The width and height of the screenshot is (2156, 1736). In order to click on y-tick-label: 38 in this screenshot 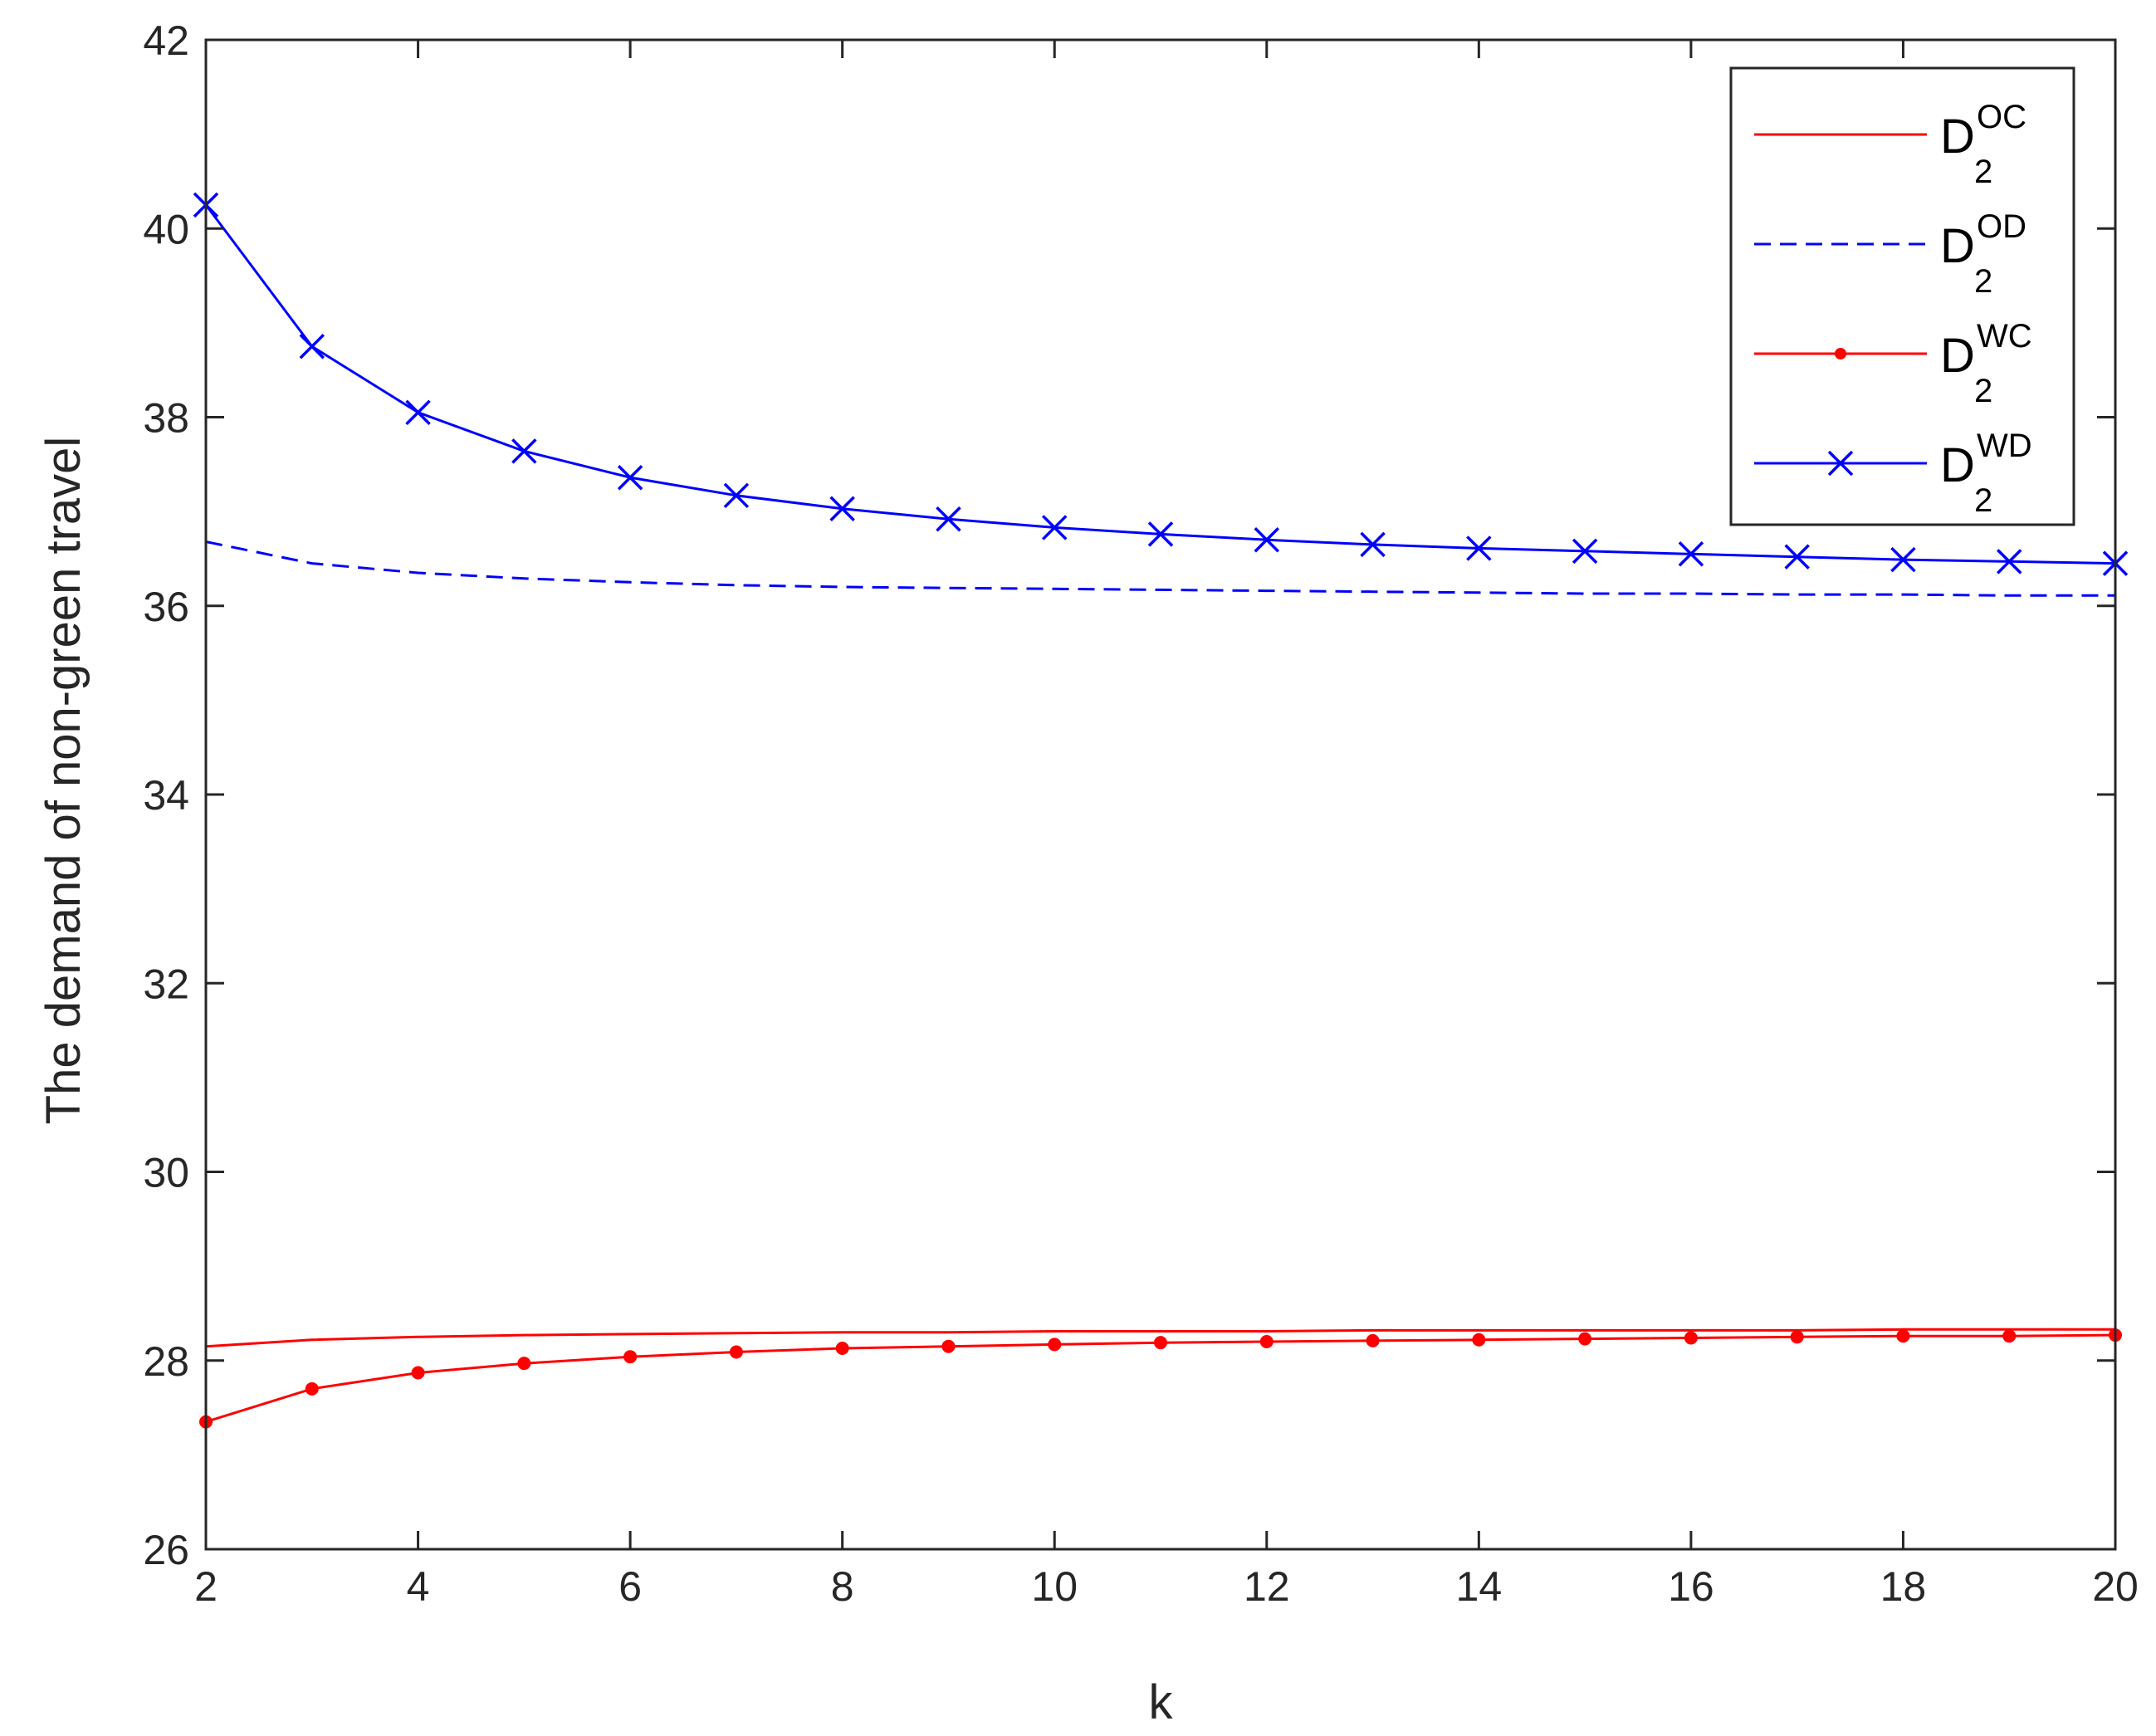, I will do `click(166, 418)`.